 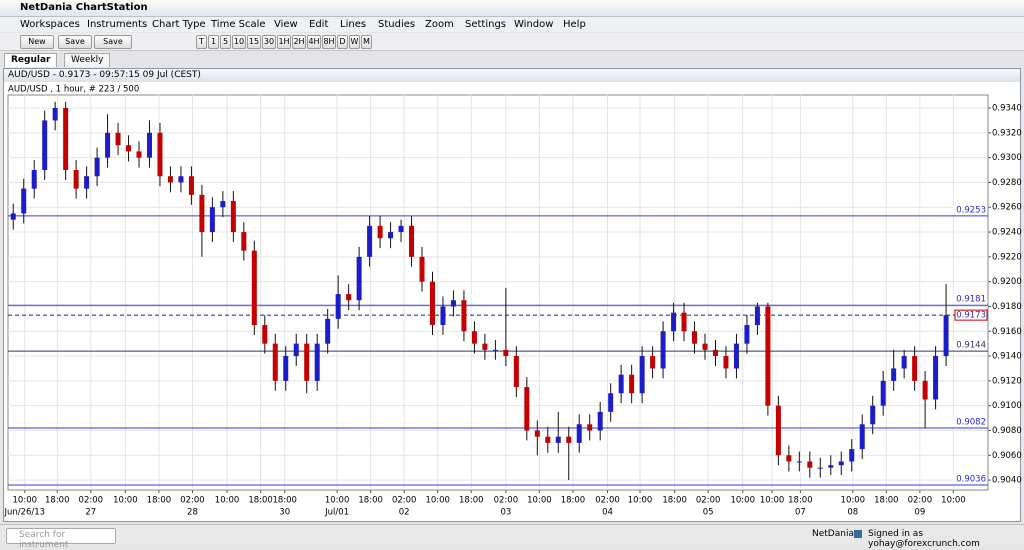 What do you see at coordinates (919, 513) in the screenshot?
I see `date-label: 09` at bounding box center [919, 513].